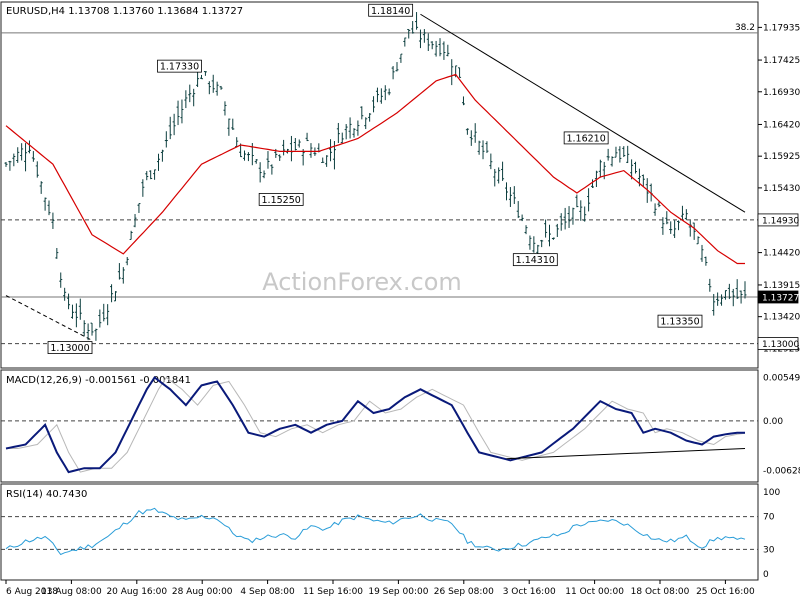 The width and height of the screenshot is (800, 600). Describe the element at coordinates (781, 379) in the screenshot. I see `macd-tick-label: 0.005493` at that location.